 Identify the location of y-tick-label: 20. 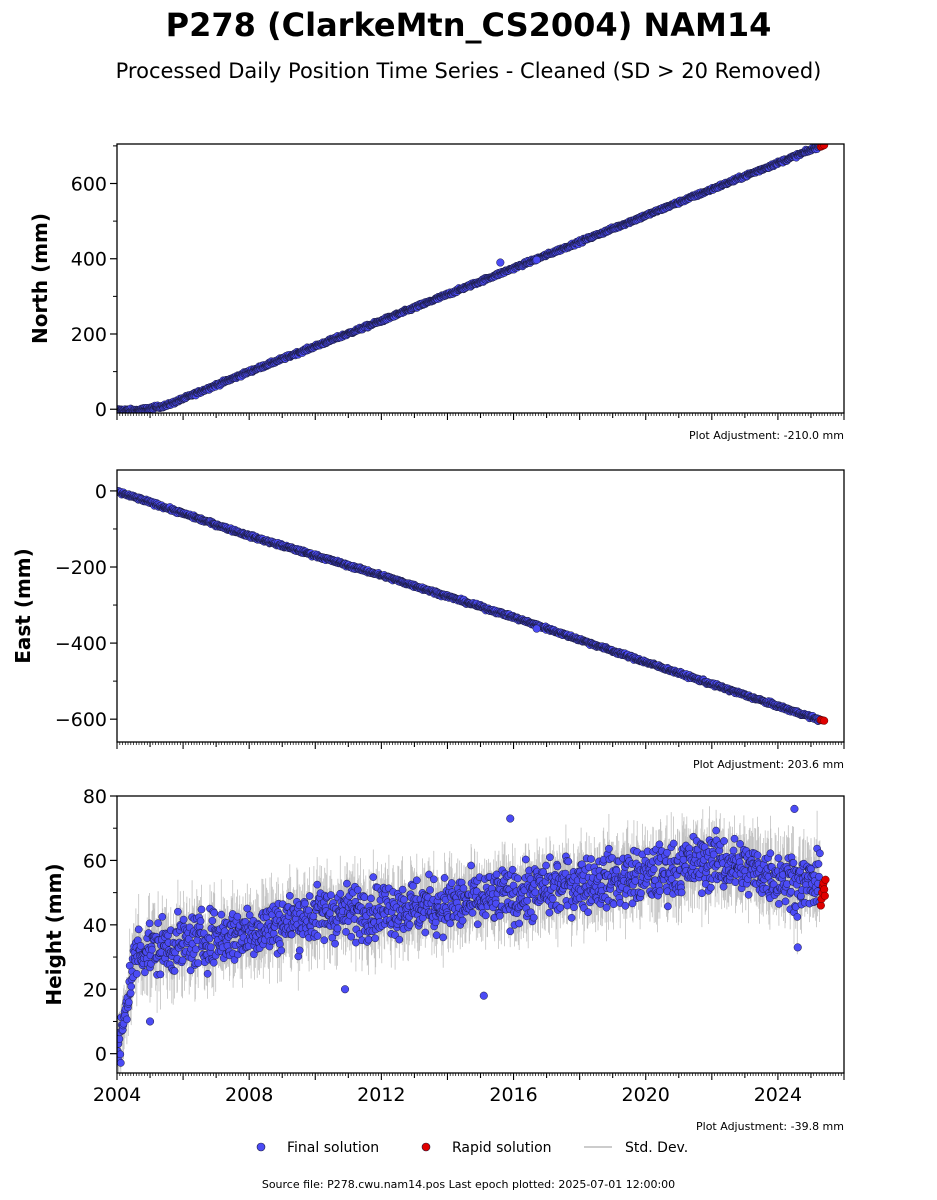
(95, 990).